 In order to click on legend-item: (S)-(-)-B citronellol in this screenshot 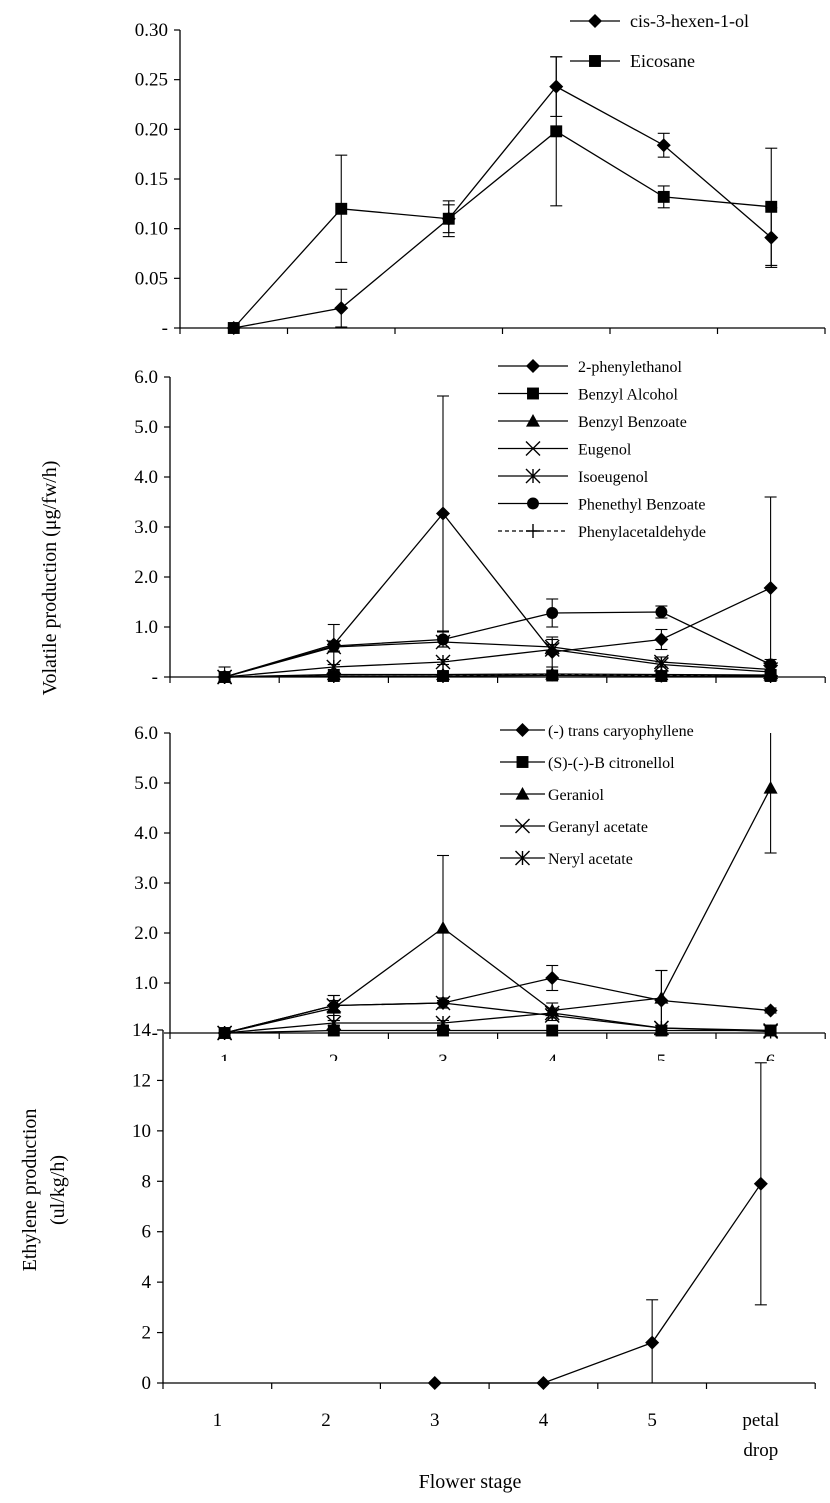, I will do `click(587, 763)`.